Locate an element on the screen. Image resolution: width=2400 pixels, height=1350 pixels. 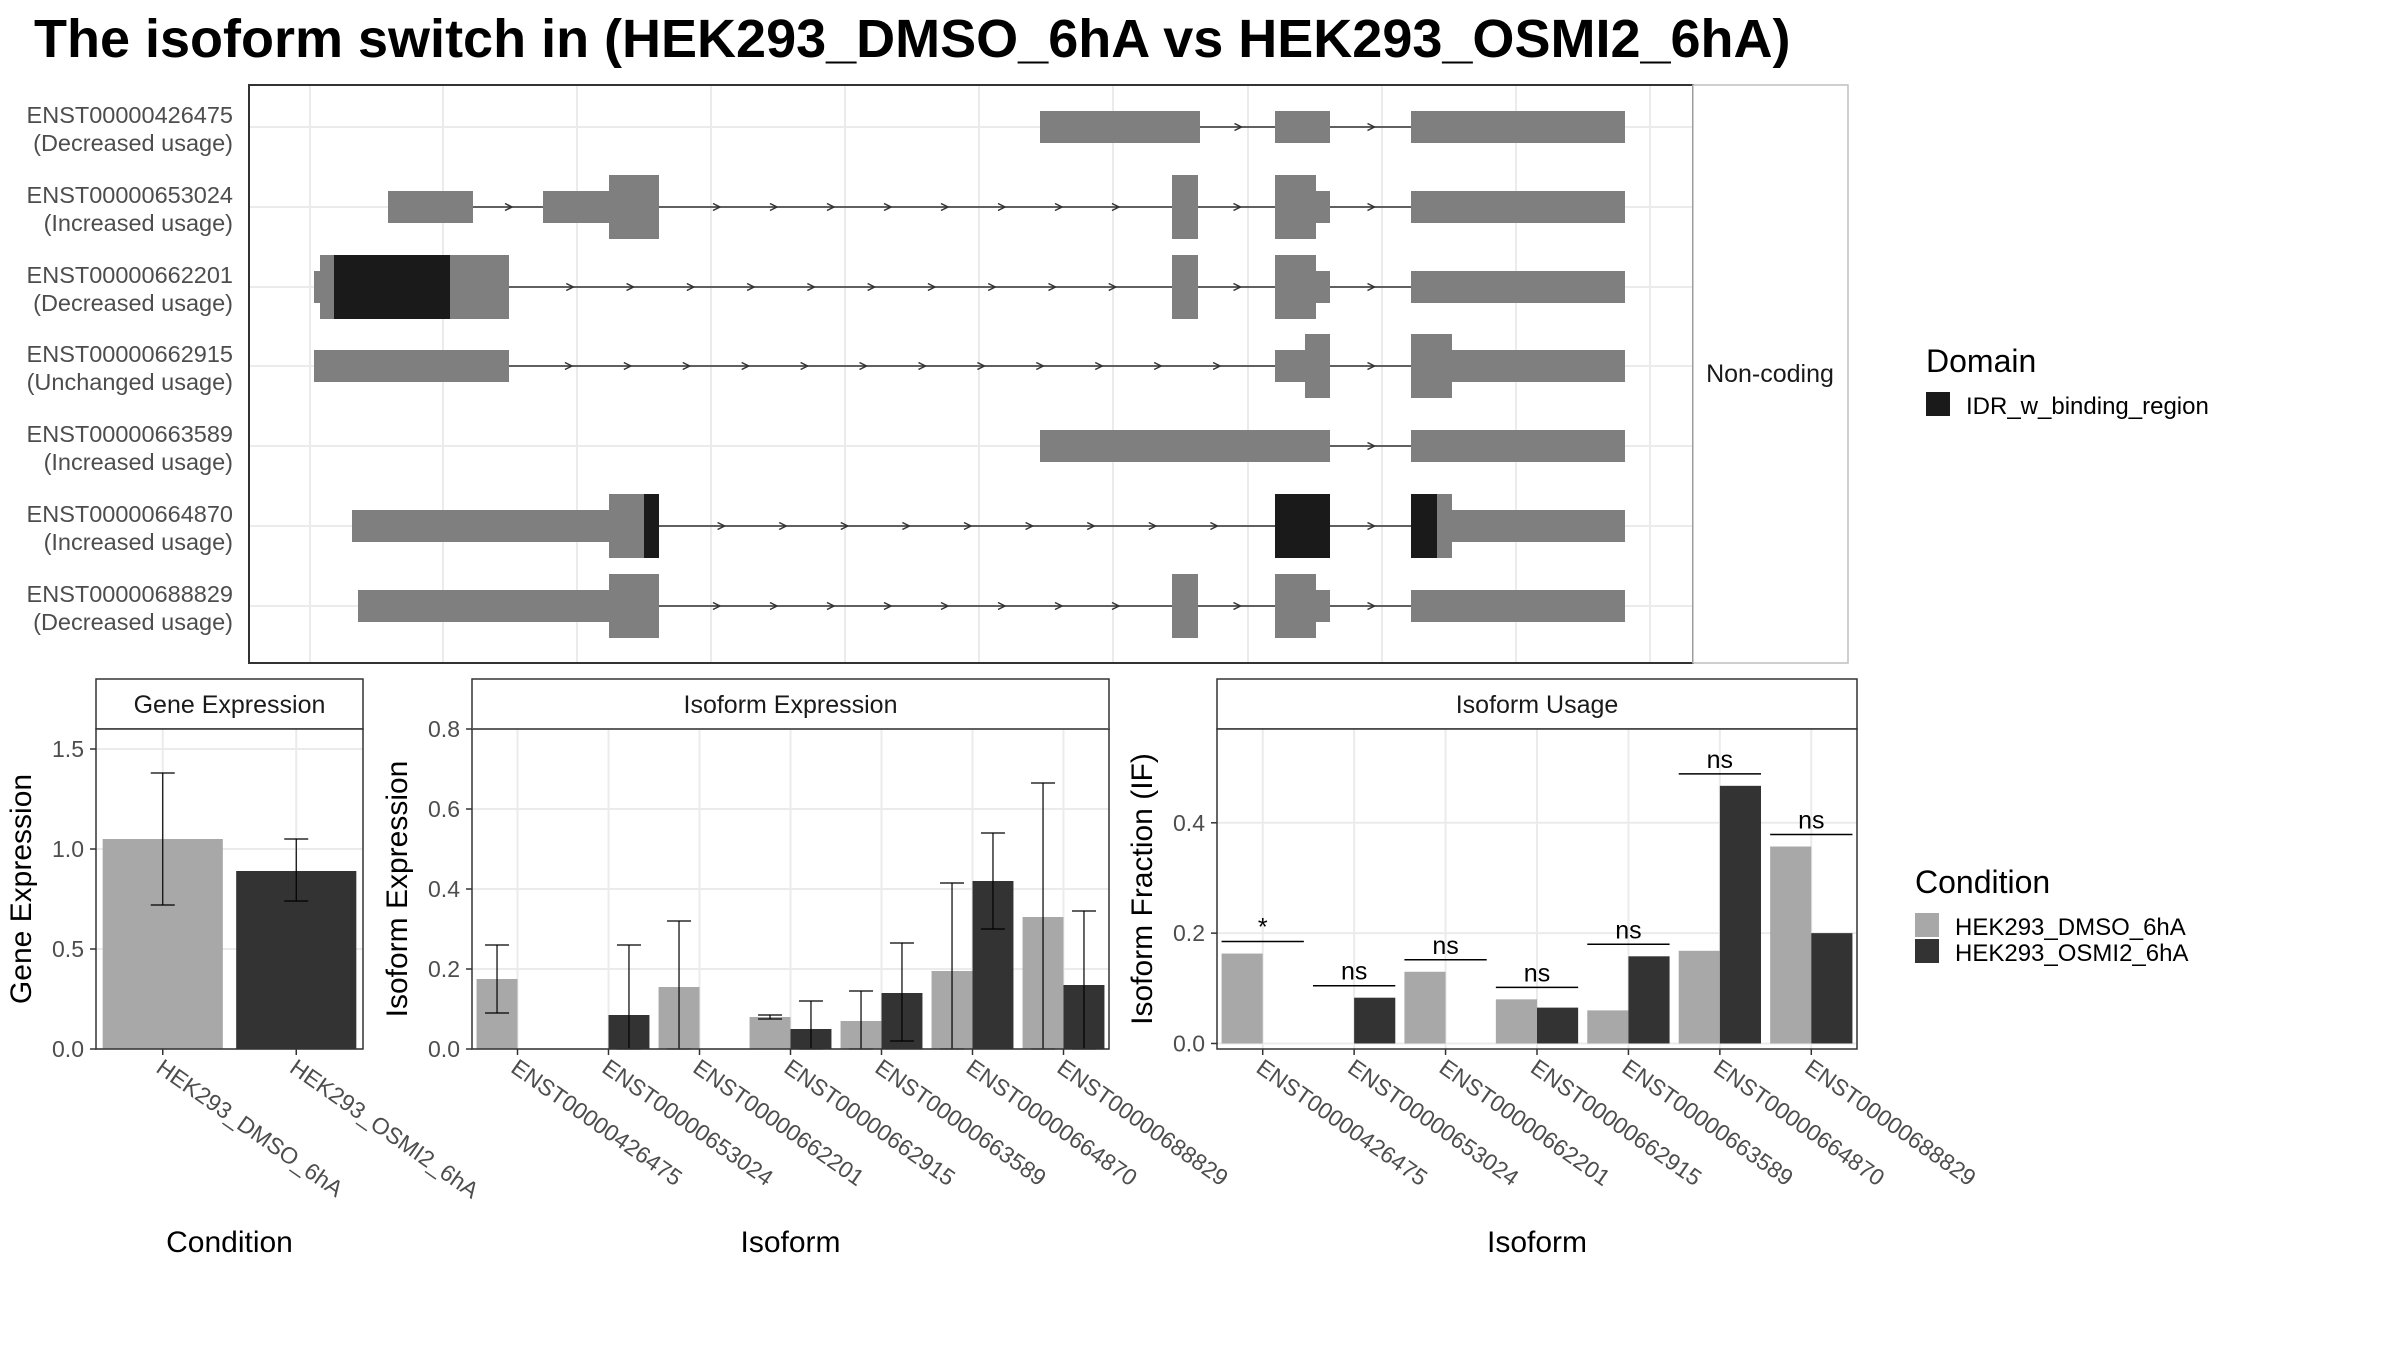
panel-strip-title: Isoform Expression is located at coordinates (791, 705).